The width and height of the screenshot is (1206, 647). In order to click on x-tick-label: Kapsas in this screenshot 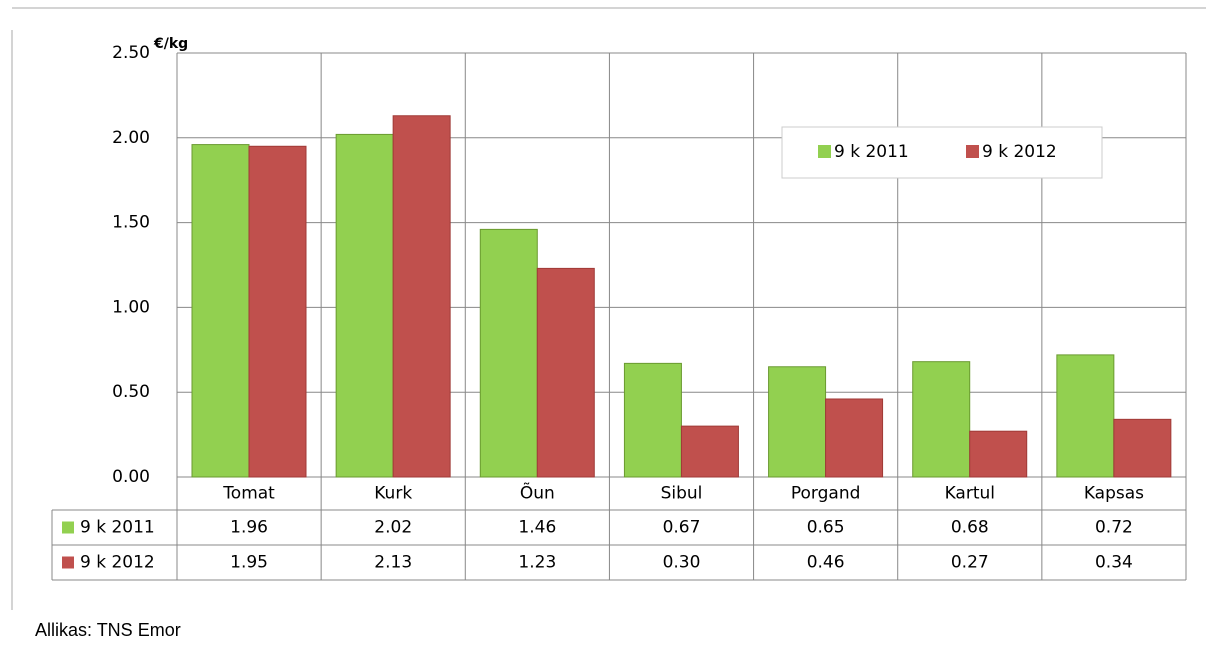, I will do `click(1114, 494)`.